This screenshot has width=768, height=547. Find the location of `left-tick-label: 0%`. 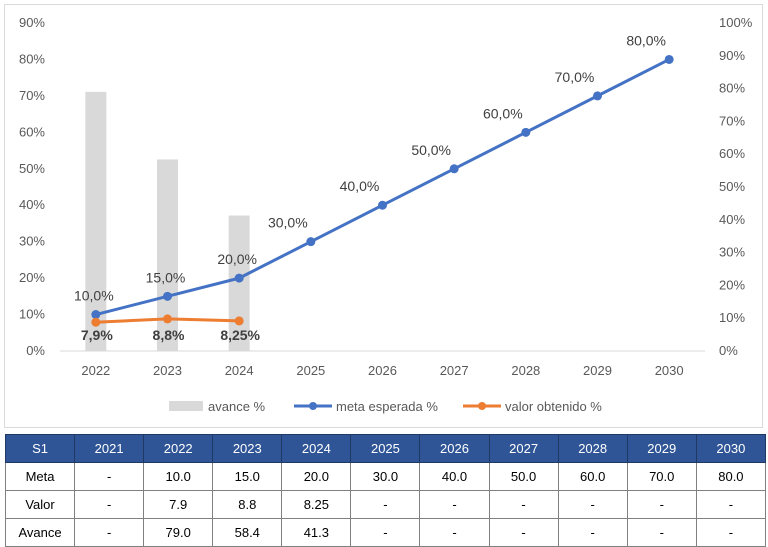

left-tick-label: 0% is located at coordinates (35, 350).